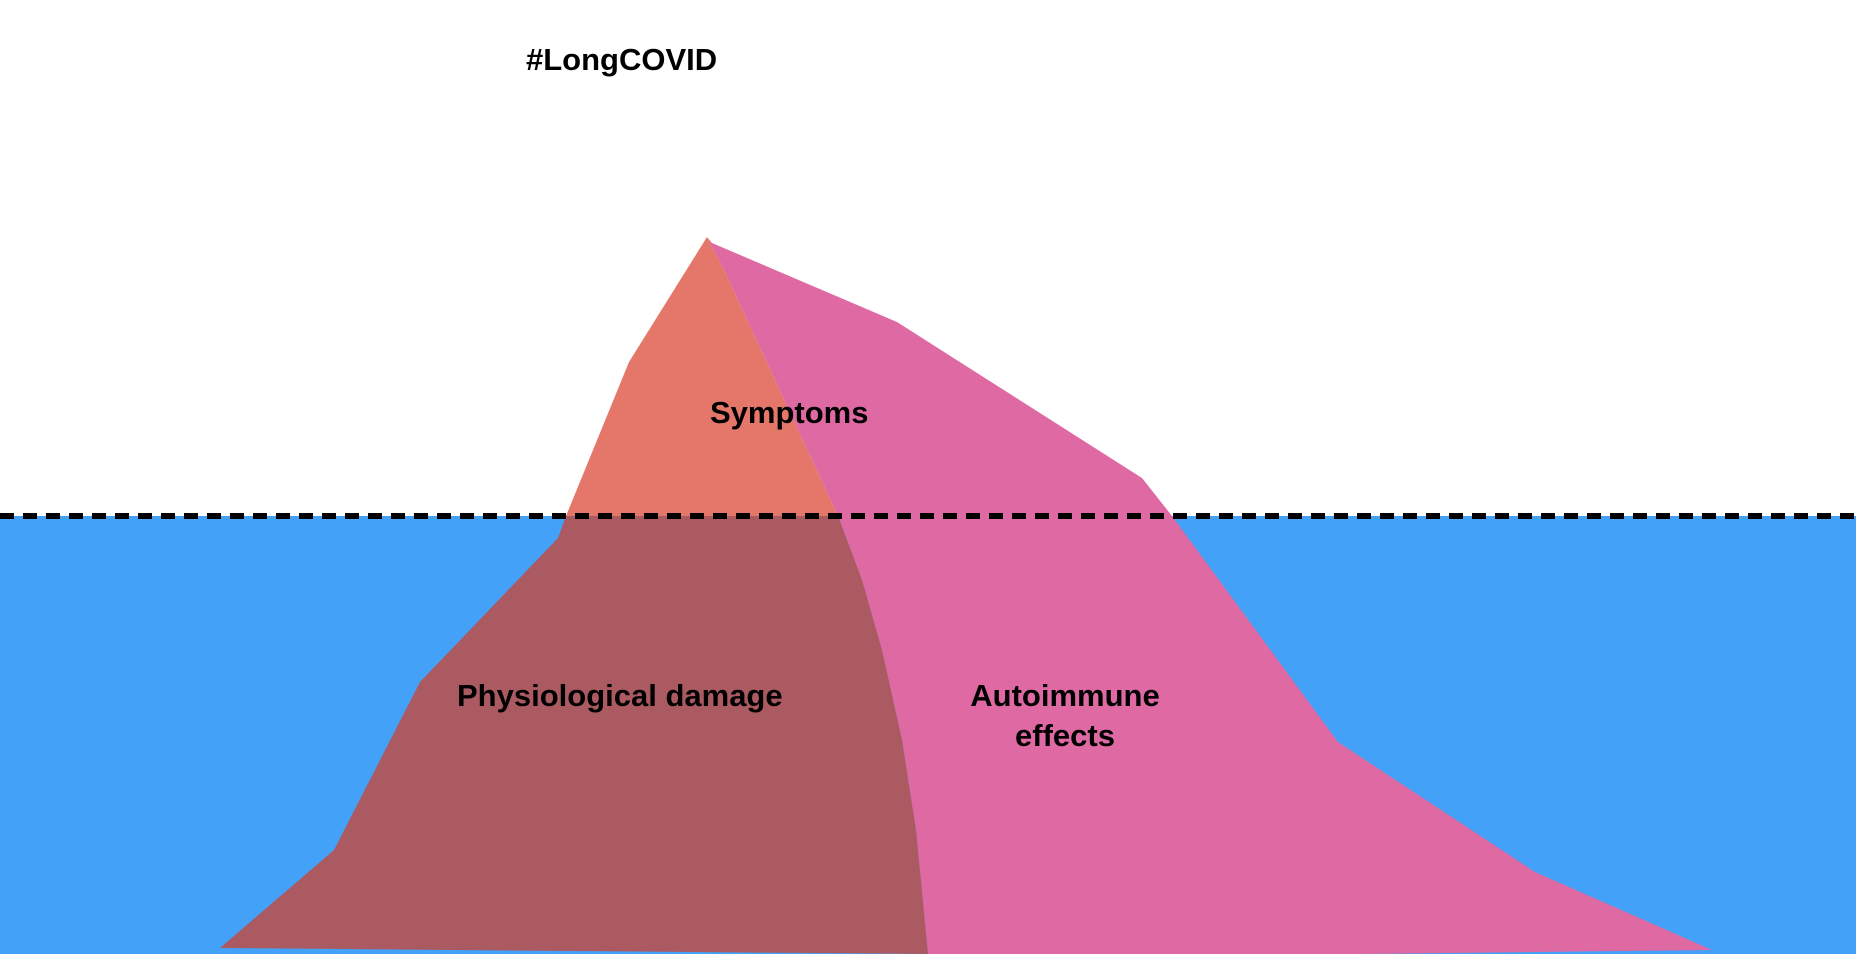  I want to click on physiological-damage-label: Physiological damage, so click(620, 695).